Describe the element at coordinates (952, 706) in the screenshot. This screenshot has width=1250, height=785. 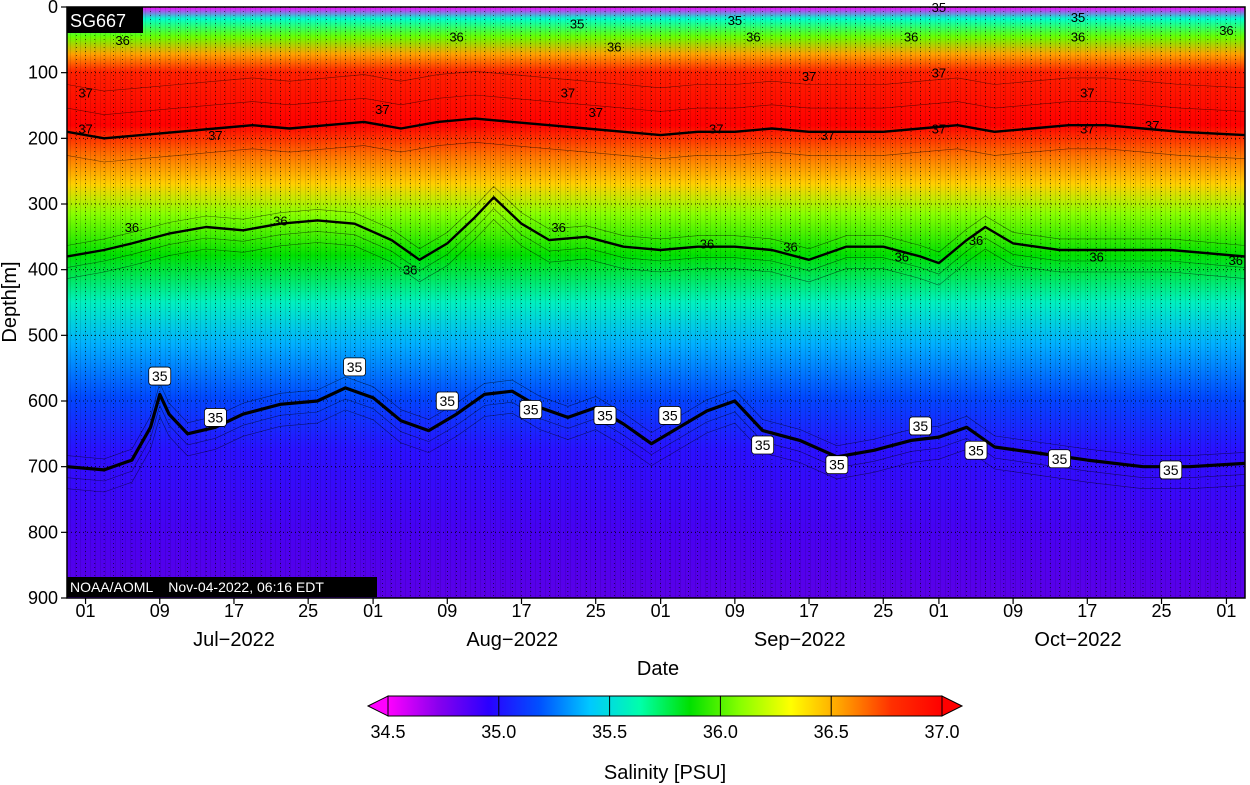
I see `colorbar-high-arrow` at that location.